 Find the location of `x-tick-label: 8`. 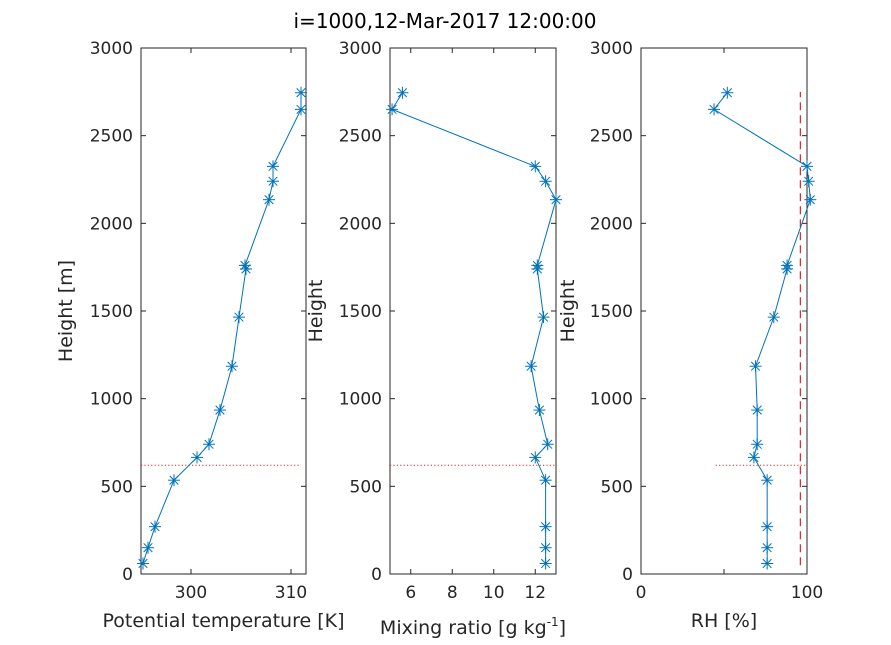

x-tick-label: 8 is located at coordinates (452, 593).